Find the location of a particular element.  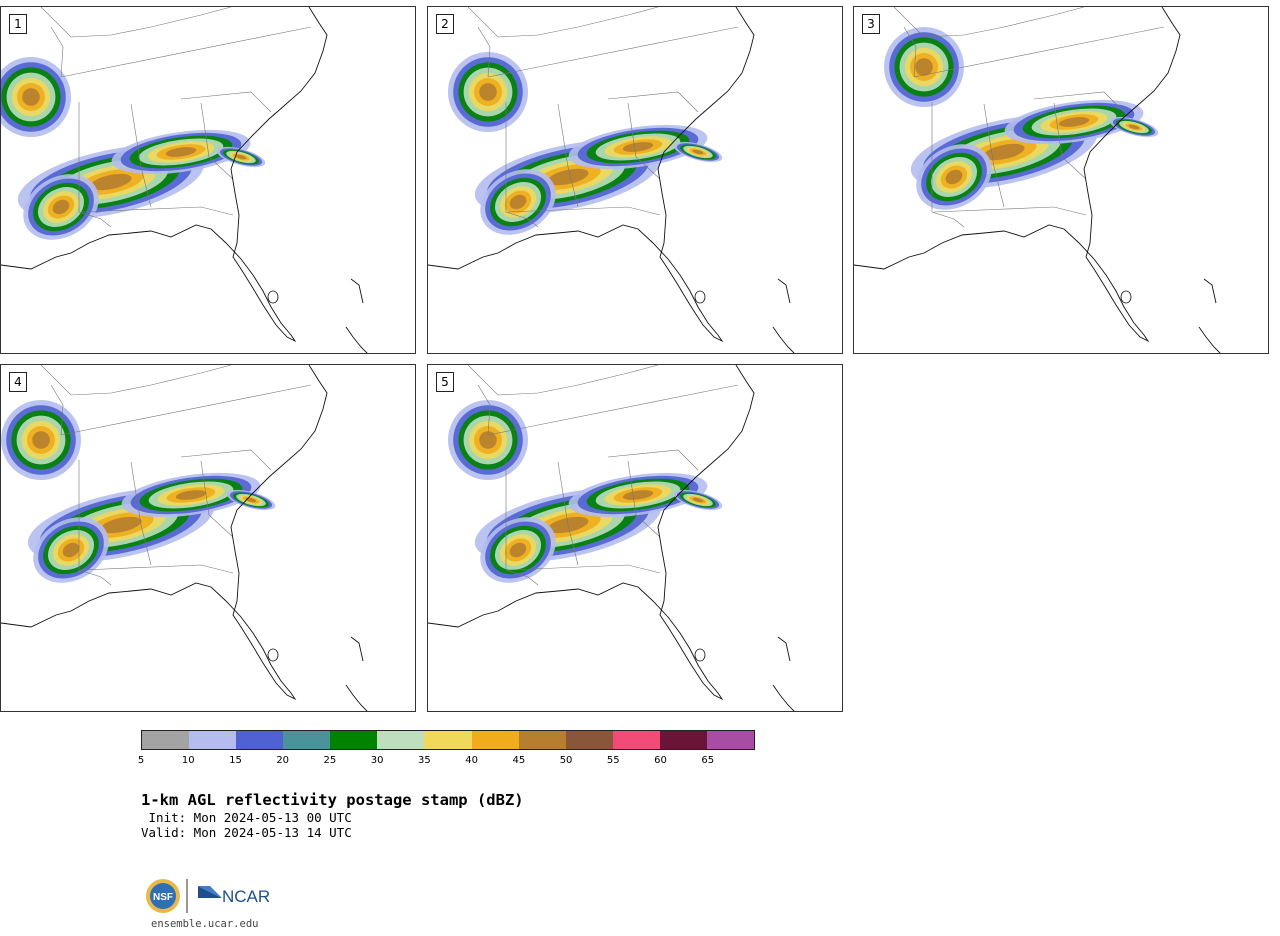

member-panel-4: 4 is located at coordinates (208, 538).